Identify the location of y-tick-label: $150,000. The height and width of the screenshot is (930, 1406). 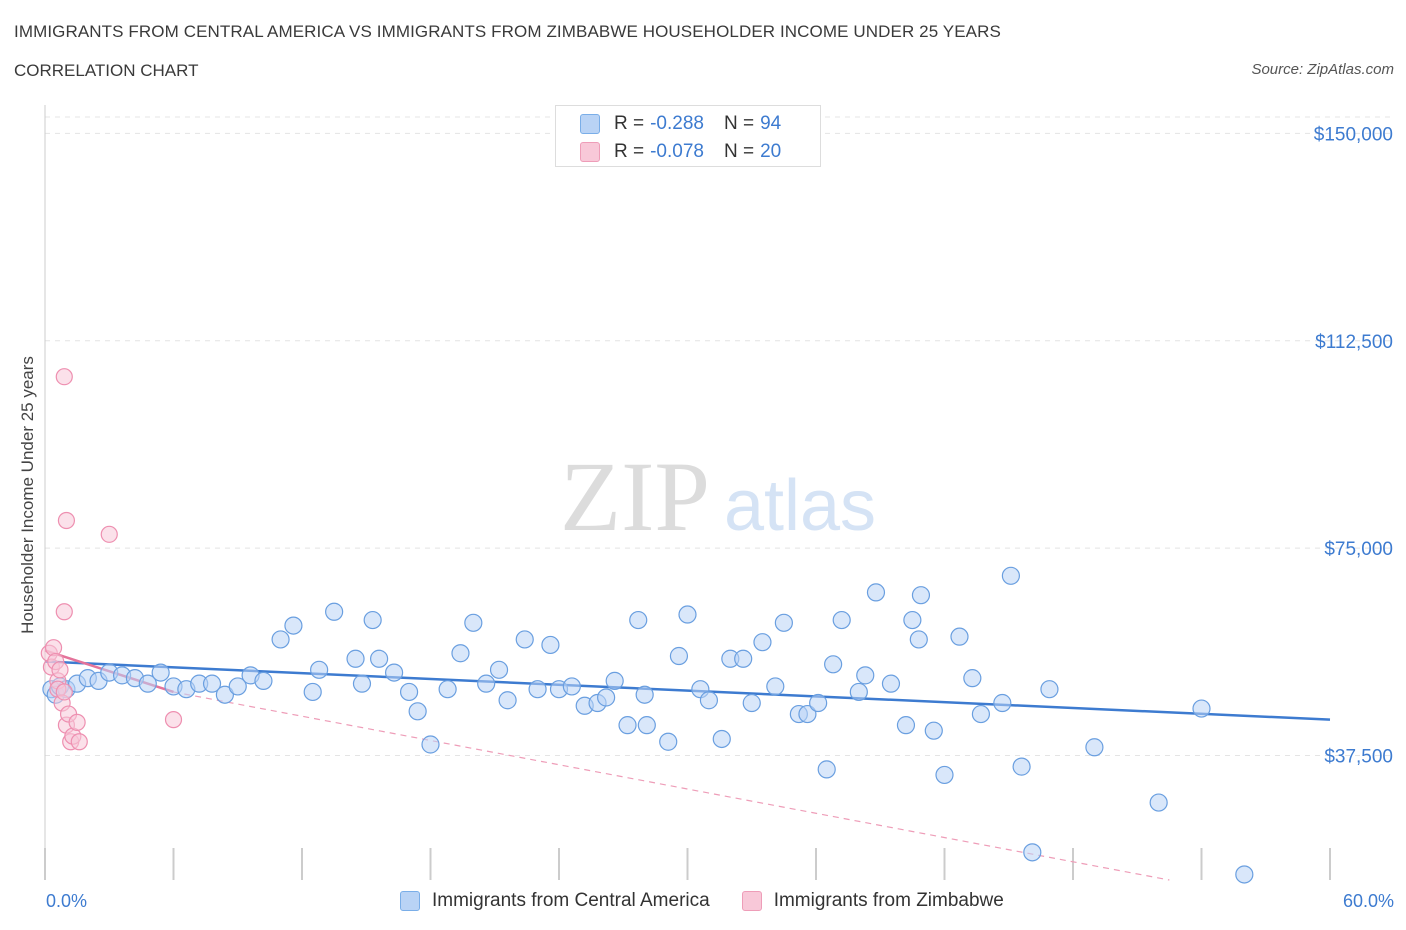
(1353, 134).